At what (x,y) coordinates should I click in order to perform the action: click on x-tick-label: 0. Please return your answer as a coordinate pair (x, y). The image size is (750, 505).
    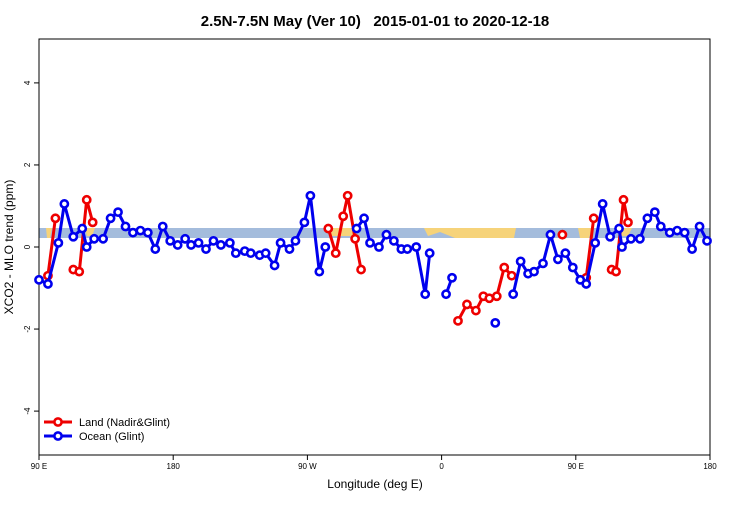
    Looking at the image, I should click on (441, 466).